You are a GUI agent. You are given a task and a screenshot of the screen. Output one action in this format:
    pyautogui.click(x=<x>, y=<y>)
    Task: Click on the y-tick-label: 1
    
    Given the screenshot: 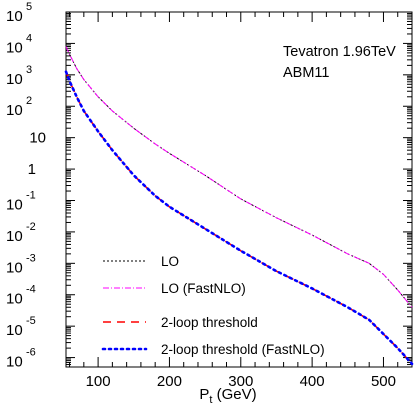 What is the action you would take?
    pyautogui.click(x=32, y=169)
    